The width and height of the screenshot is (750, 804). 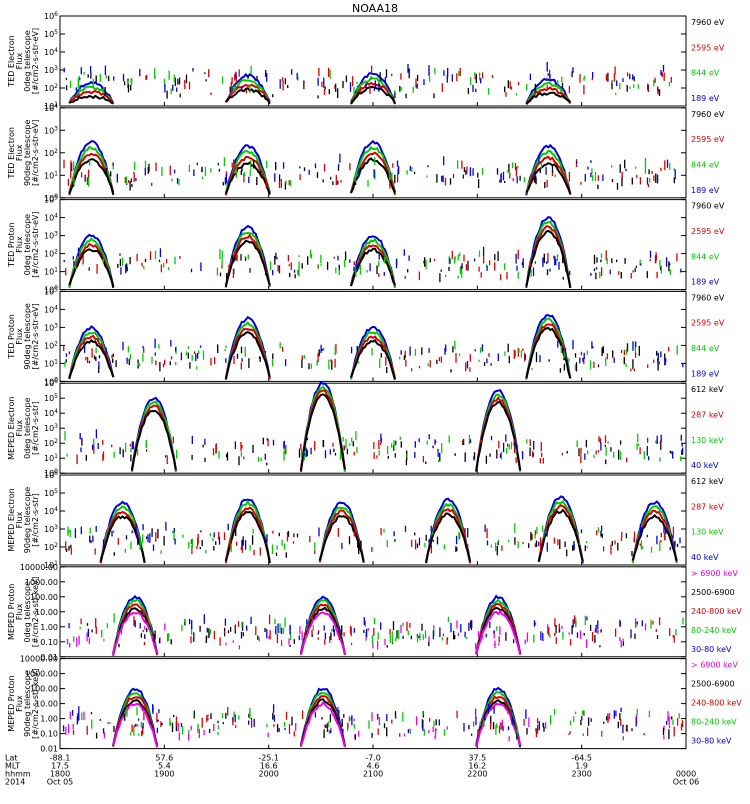 I want to click on y-tick-label: 100.00, so click(x=44, y=597).